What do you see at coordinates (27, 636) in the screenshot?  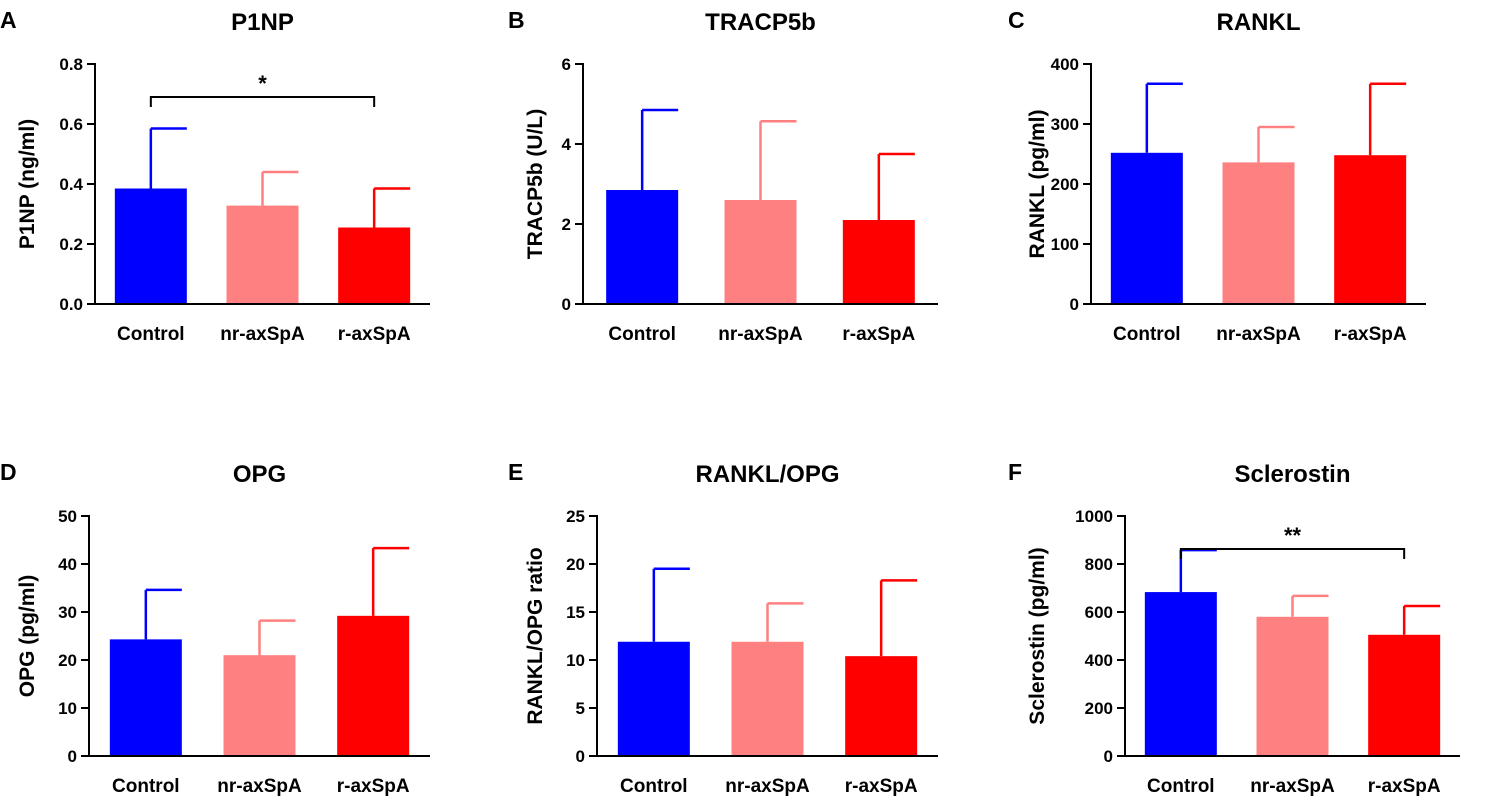 I see `y-axis-label: OPG (pg/ml)` at bounding box center [27, 636].